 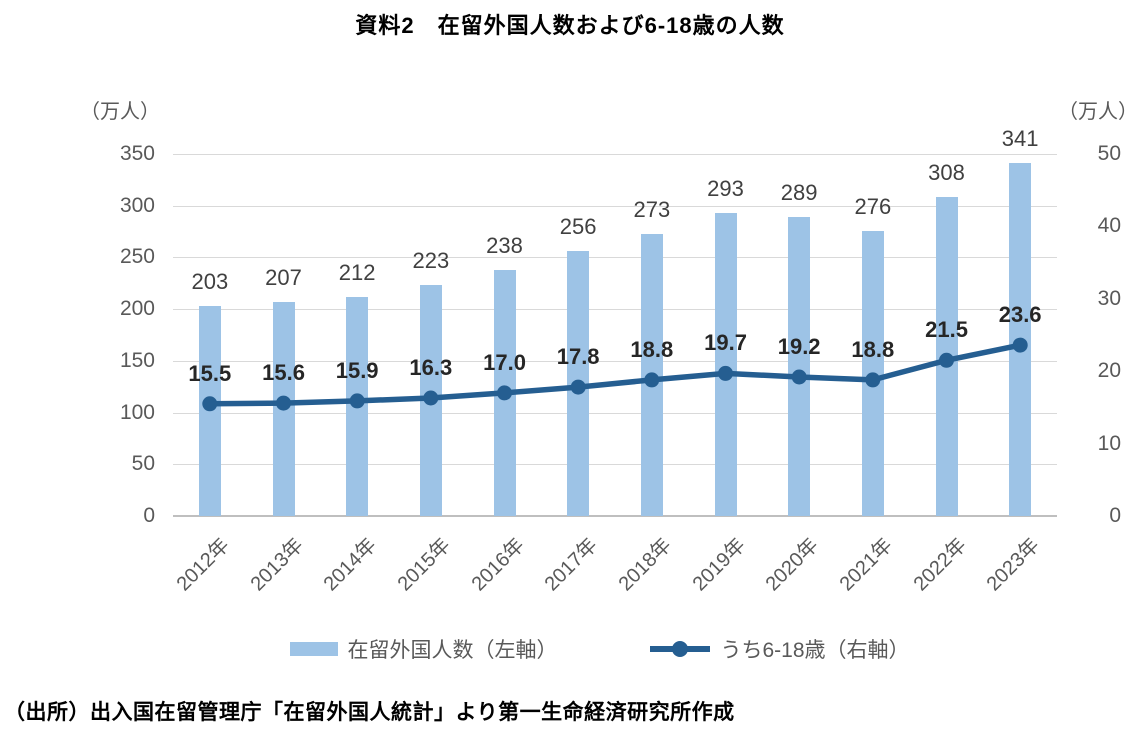 What do you see at coordinates (210, 373) in the screenshot?
I see `line-value-label: 15.5` at bounding box center [210, 373].